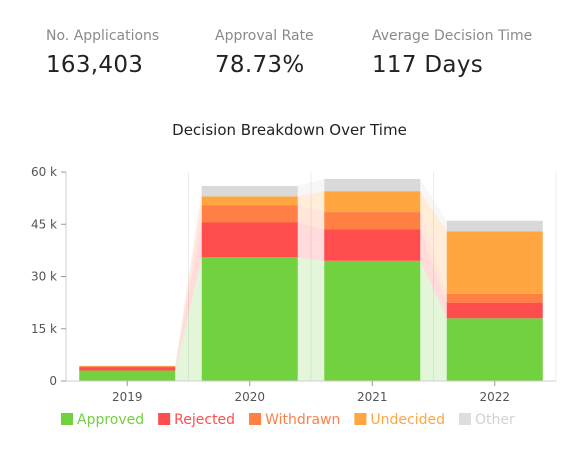  I want to click on x-tick-label: 2019, so click(127, 397).